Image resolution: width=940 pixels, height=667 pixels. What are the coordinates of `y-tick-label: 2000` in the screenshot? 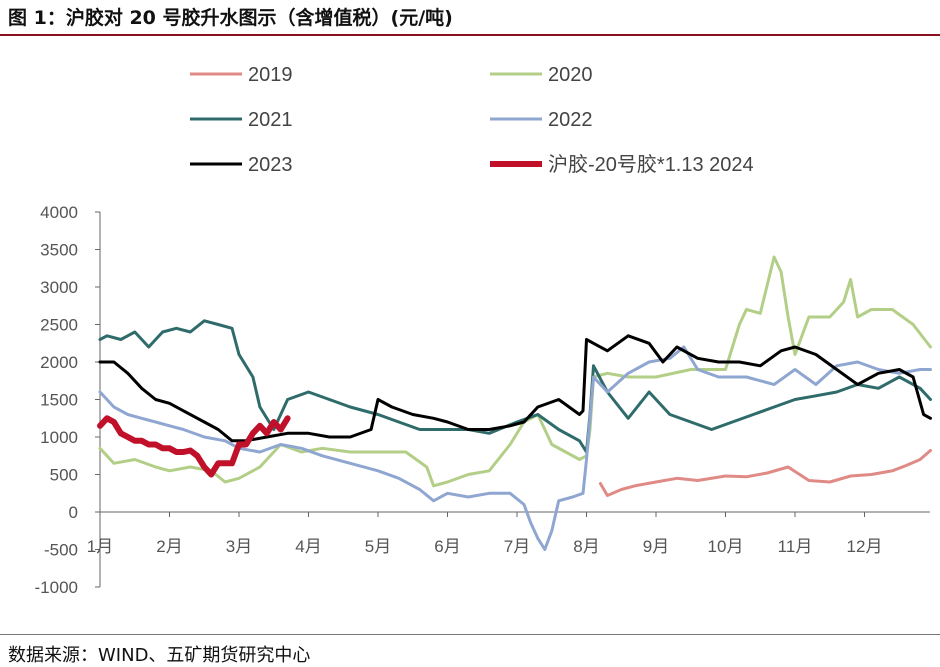 It's located at (59, 362).